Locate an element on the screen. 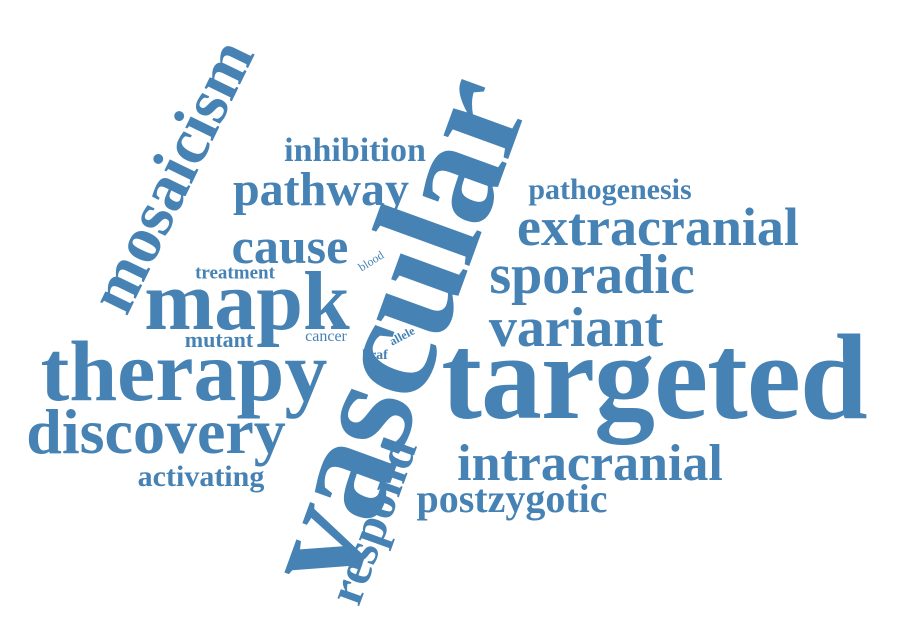 This screenshot has height=626, width=900. word-pathogenesis: pathogenesis is located at coordinates (610, 189).